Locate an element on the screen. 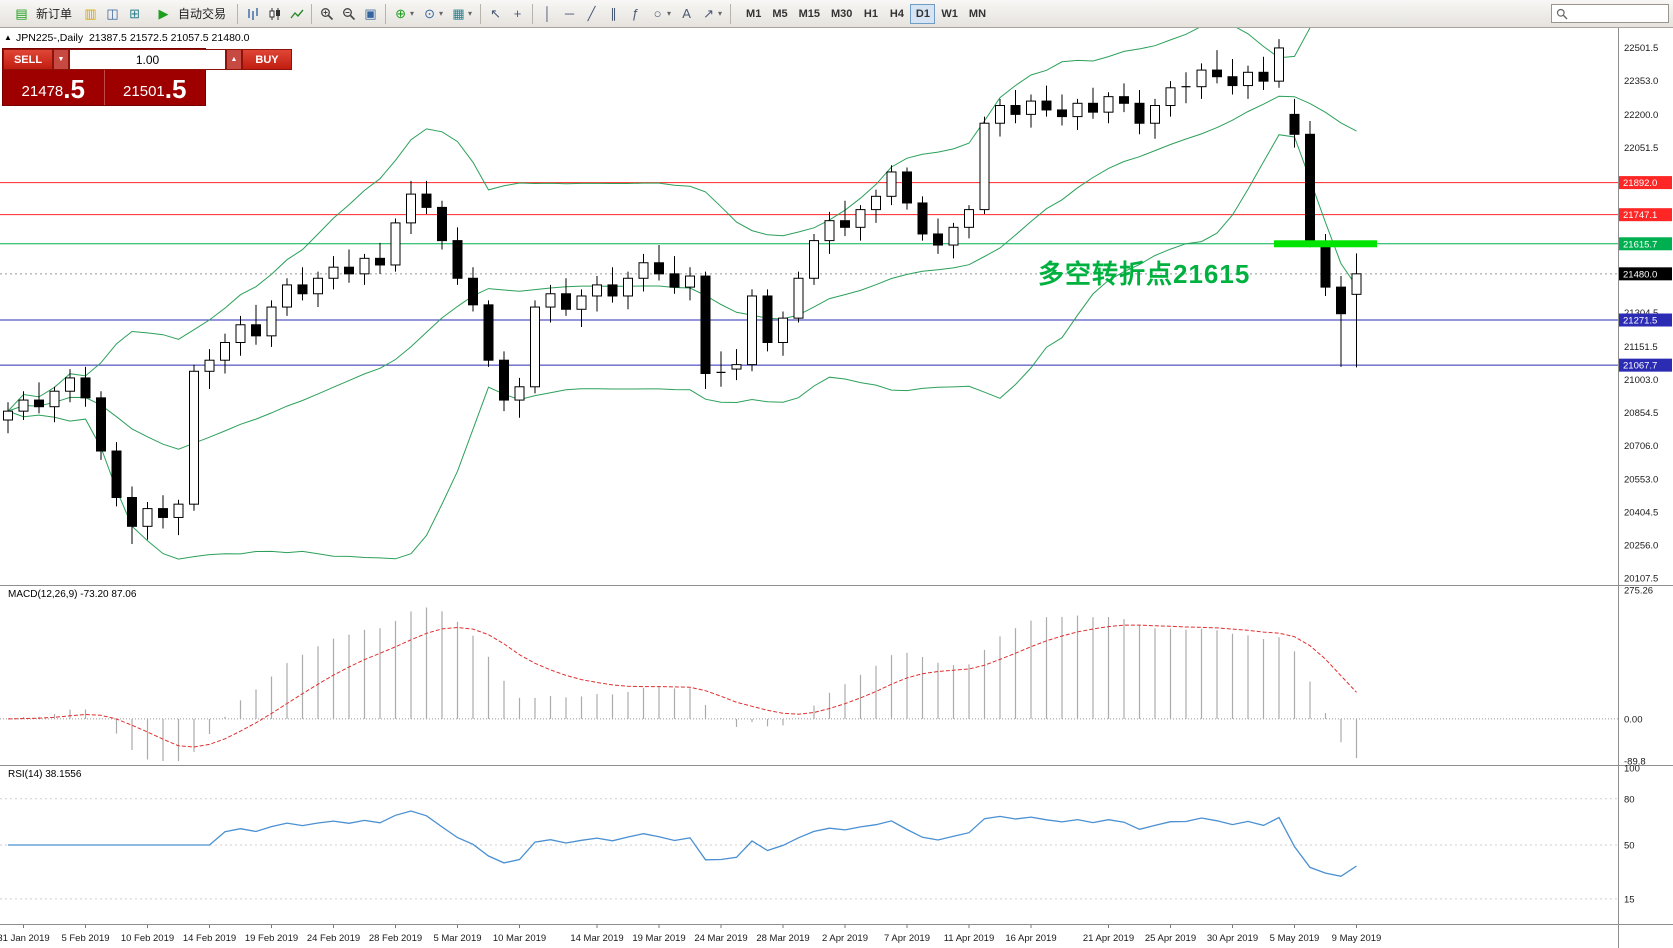 This screenshot has width=1673, height=948. timeframe-button-w1: W1 is located at coordinates (949, 13).